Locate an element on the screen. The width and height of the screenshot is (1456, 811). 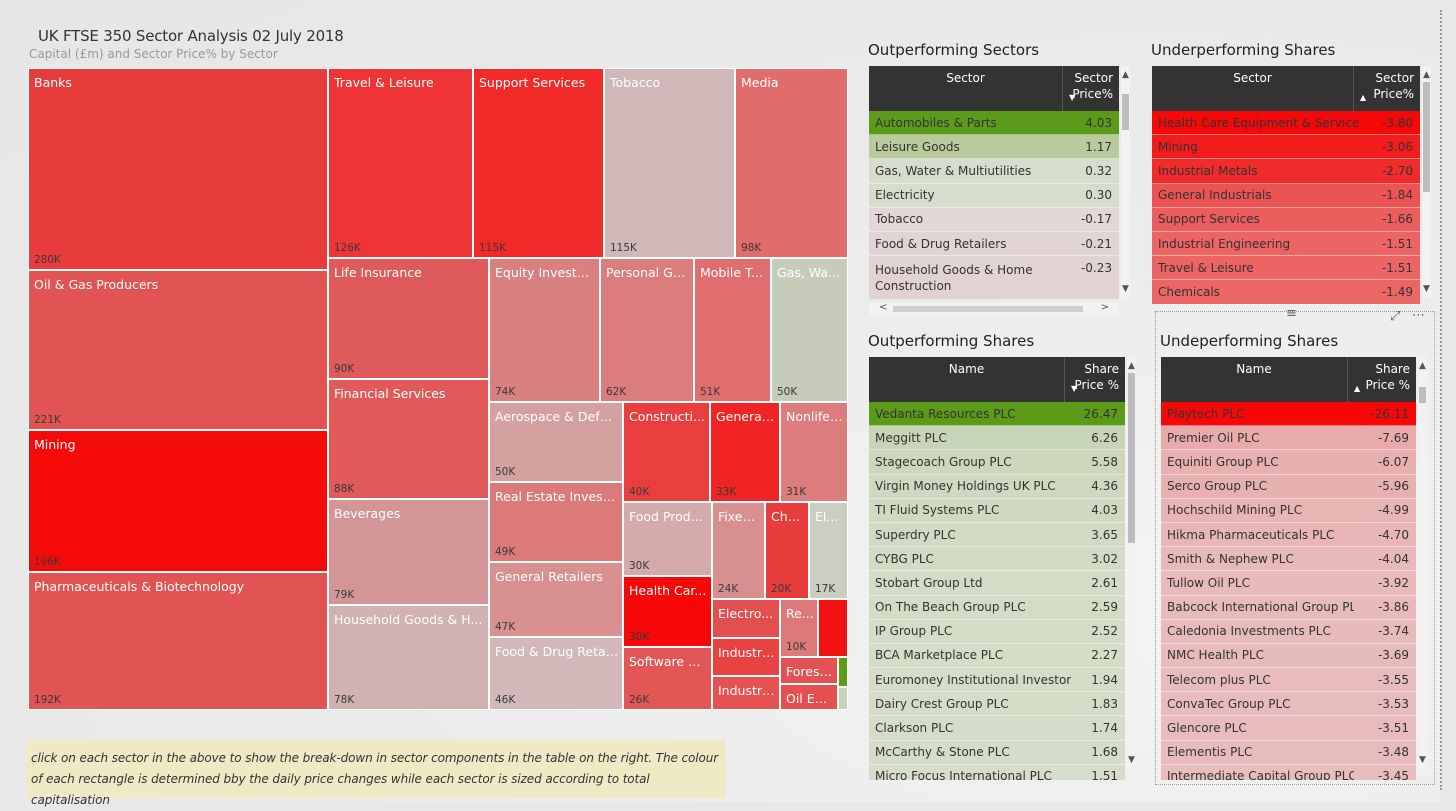
treemap-tile: Beverages 79K is located at coordinates (408, 552).